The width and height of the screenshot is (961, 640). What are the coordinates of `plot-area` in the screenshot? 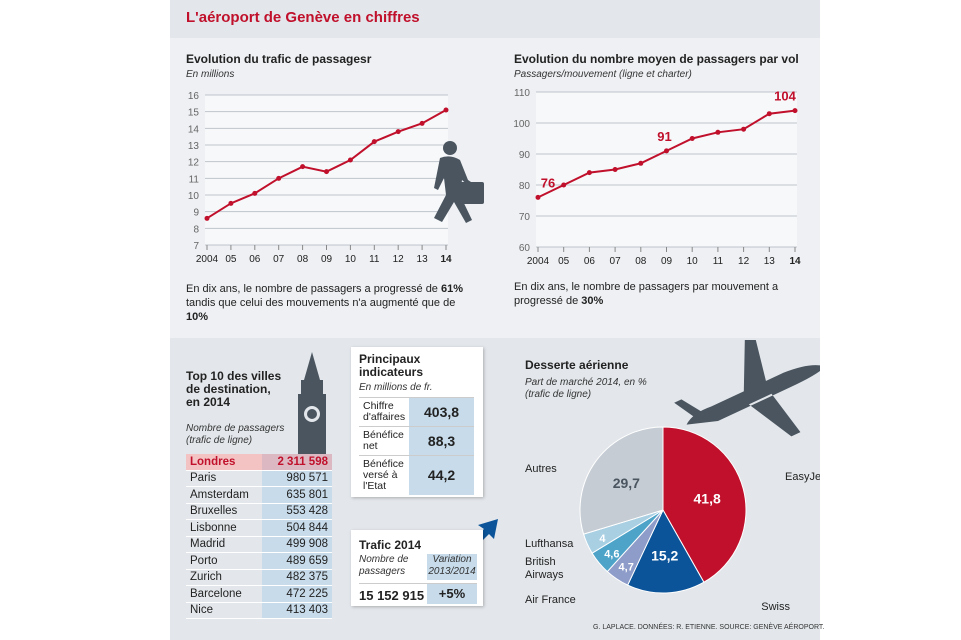 It's located at (666, 169).